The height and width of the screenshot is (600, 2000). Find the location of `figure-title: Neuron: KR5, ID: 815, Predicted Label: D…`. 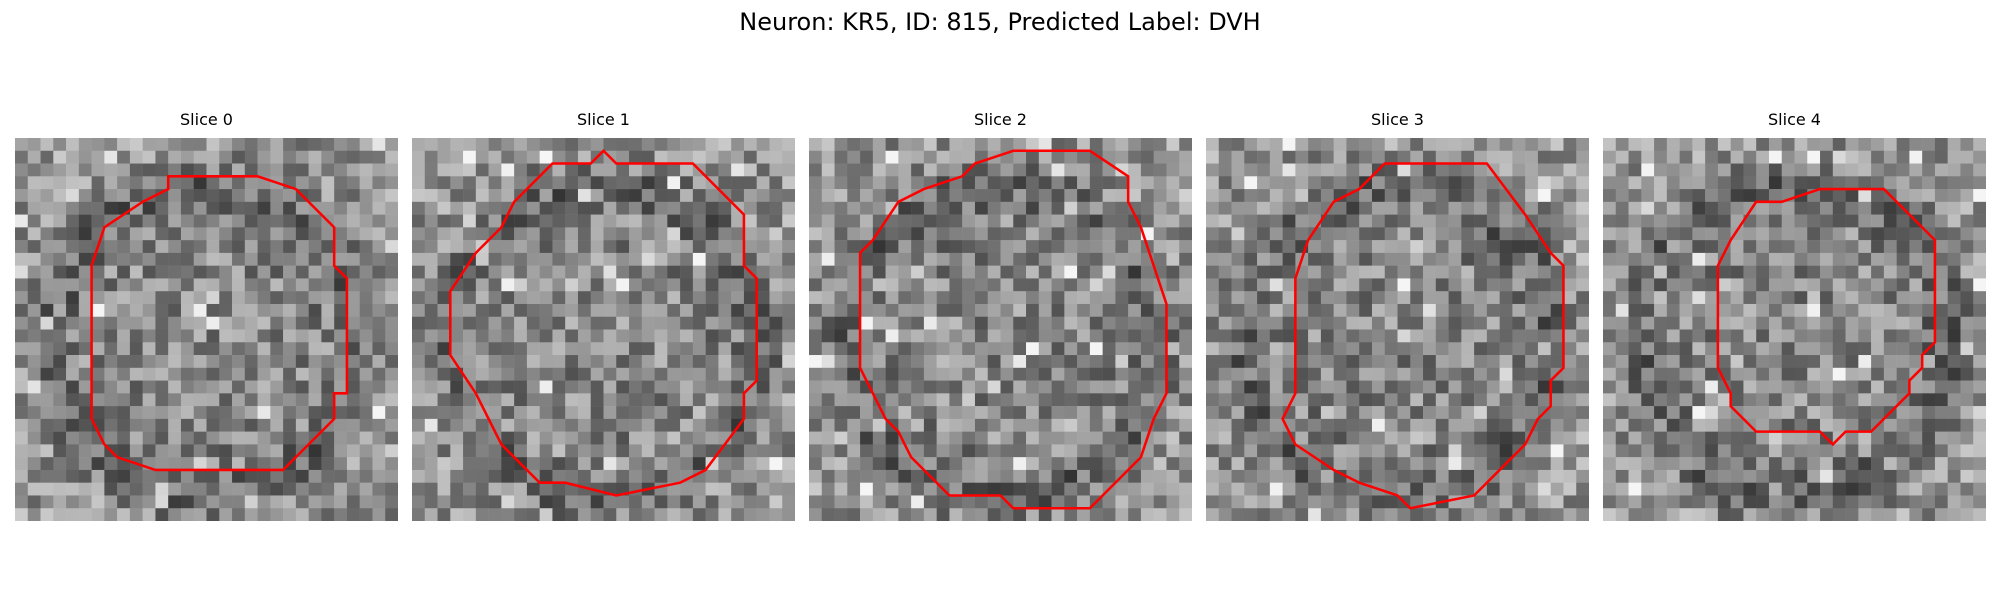

figure-title: Neuron: KR5, ID: 815, Predicted Label: D… is located at coordinates (1000, 22).